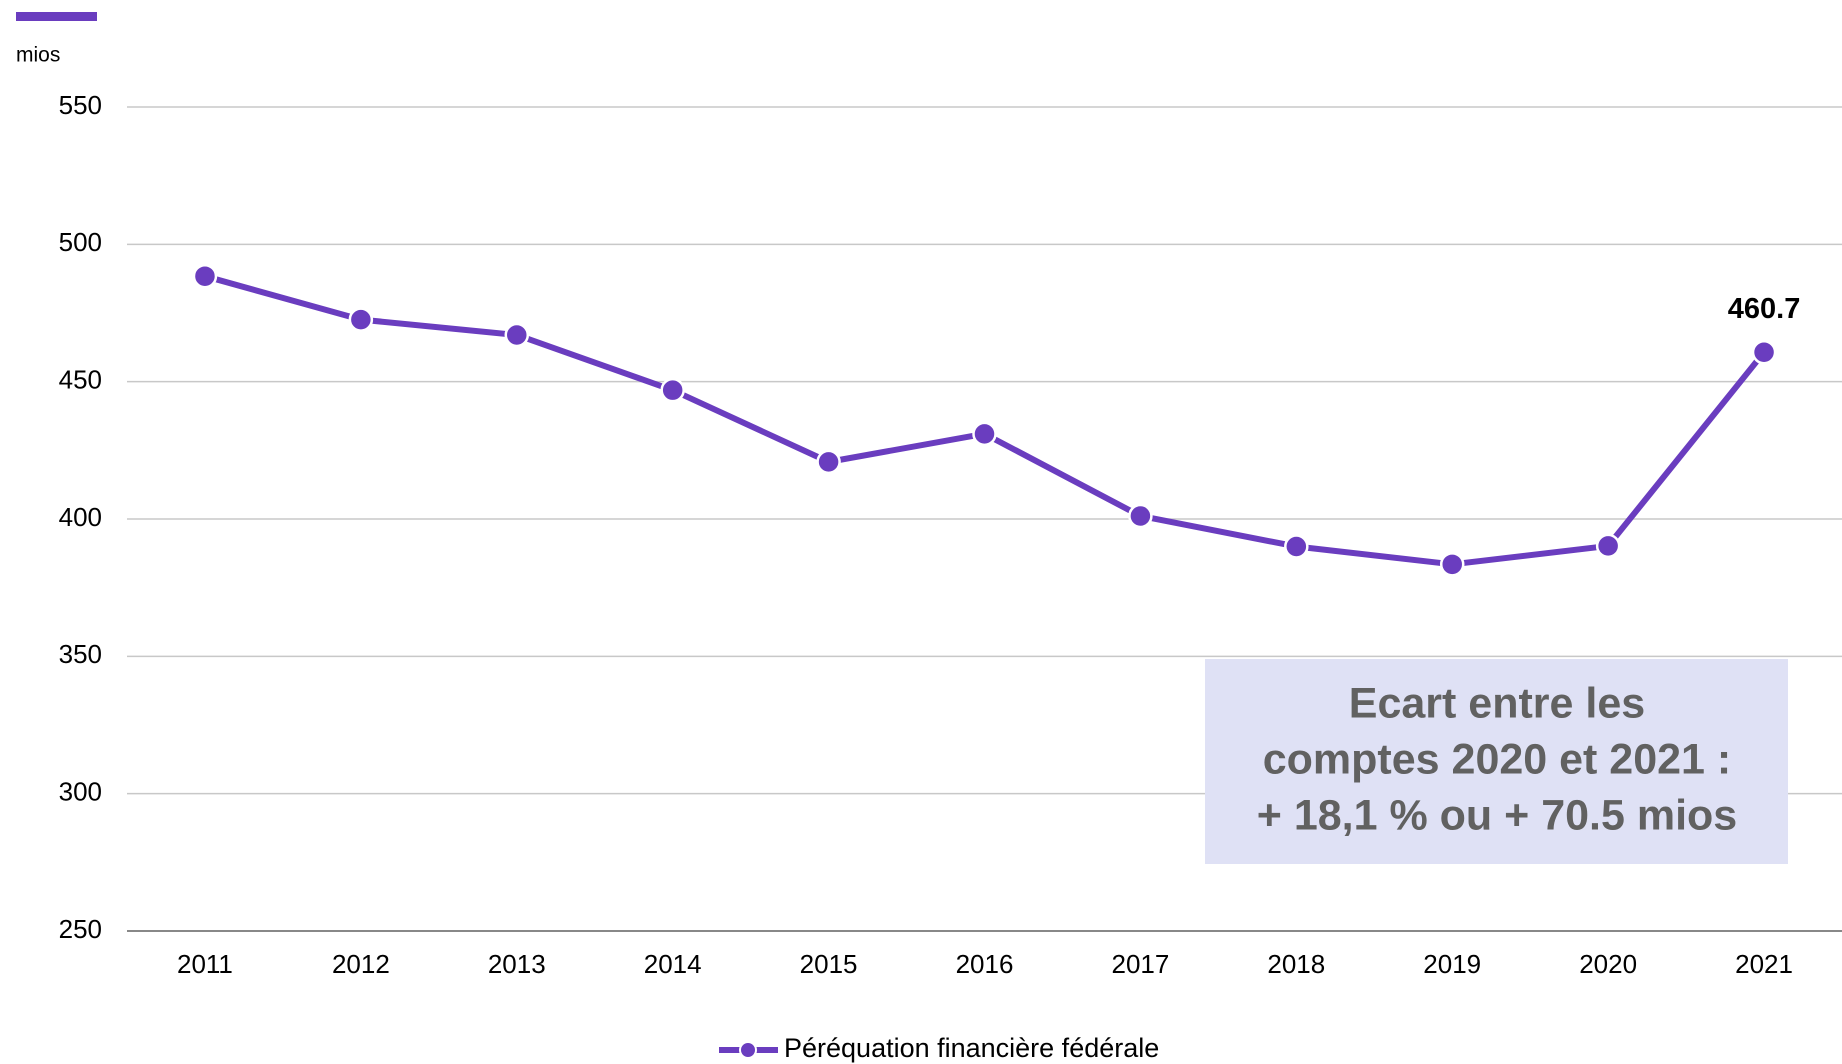 This screenshot has height=1064, width=1842. Describe the element at coordinates (80, 105) in the screenshot. I see `y-tick-label: 550` at that location.